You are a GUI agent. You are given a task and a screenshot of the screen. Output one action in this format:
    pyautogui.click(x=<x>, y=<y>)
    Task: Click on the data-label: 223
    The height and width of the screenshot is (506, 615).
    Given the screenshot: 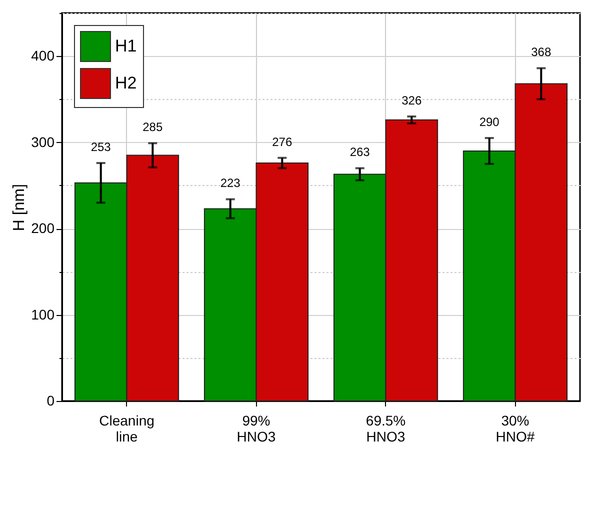 What is the action you would take?
    pyautogui.click(x=230, y=183)
    